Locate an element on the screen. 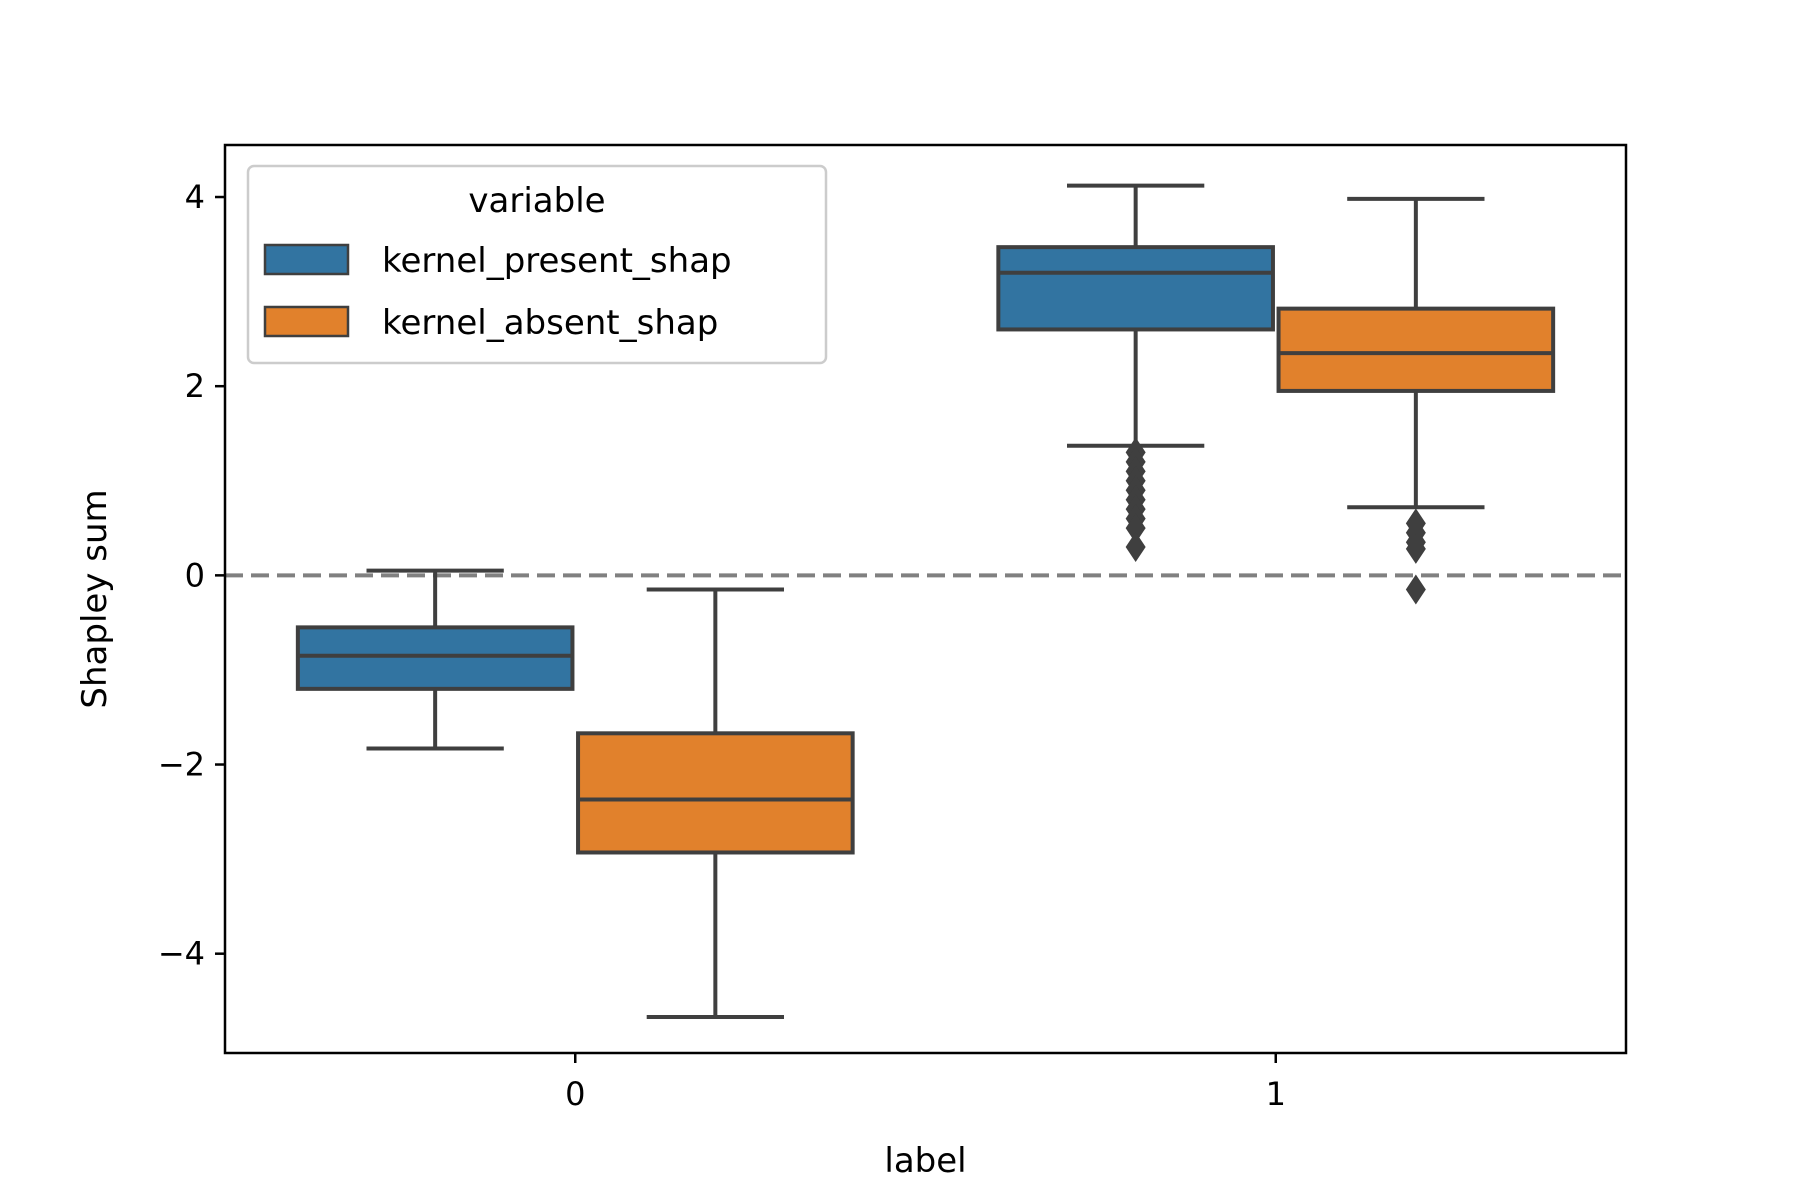 The height and width of the screenshot is (1200, 1800). y-tick-label: −4 is located at coordinates (181, 954).